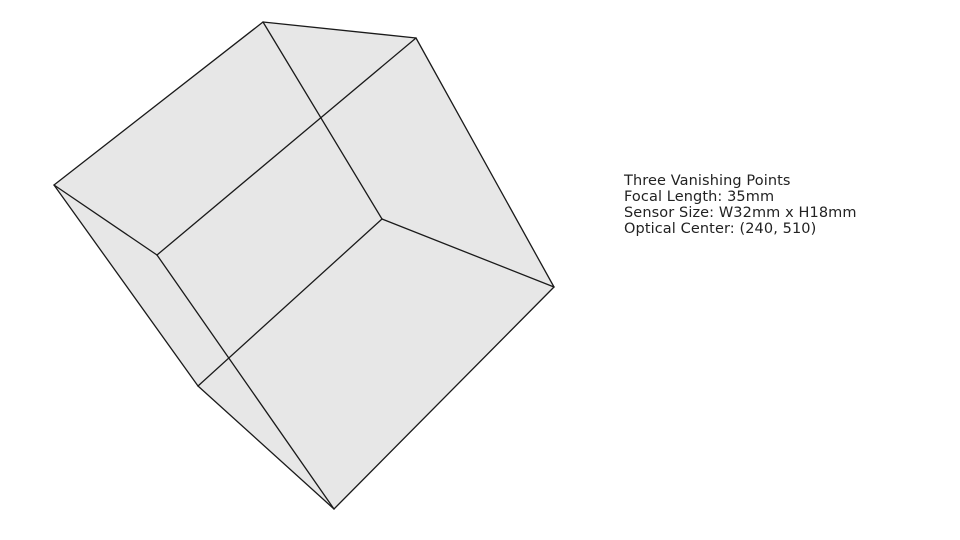 This screenshot has height=540, width=960. Describe the element at coordinates (290, 302) in the screenshot. I see `edge-back-bottom` at that location.